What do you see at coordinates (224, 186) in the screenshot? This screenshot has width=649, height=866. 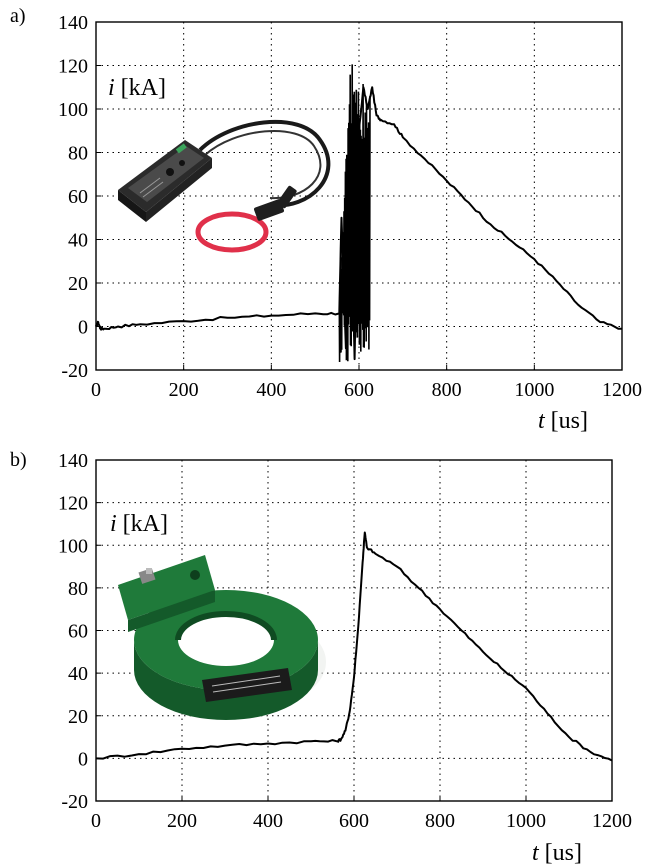 I see `rogowski-coil-photo` at bounding box center [224, 186].